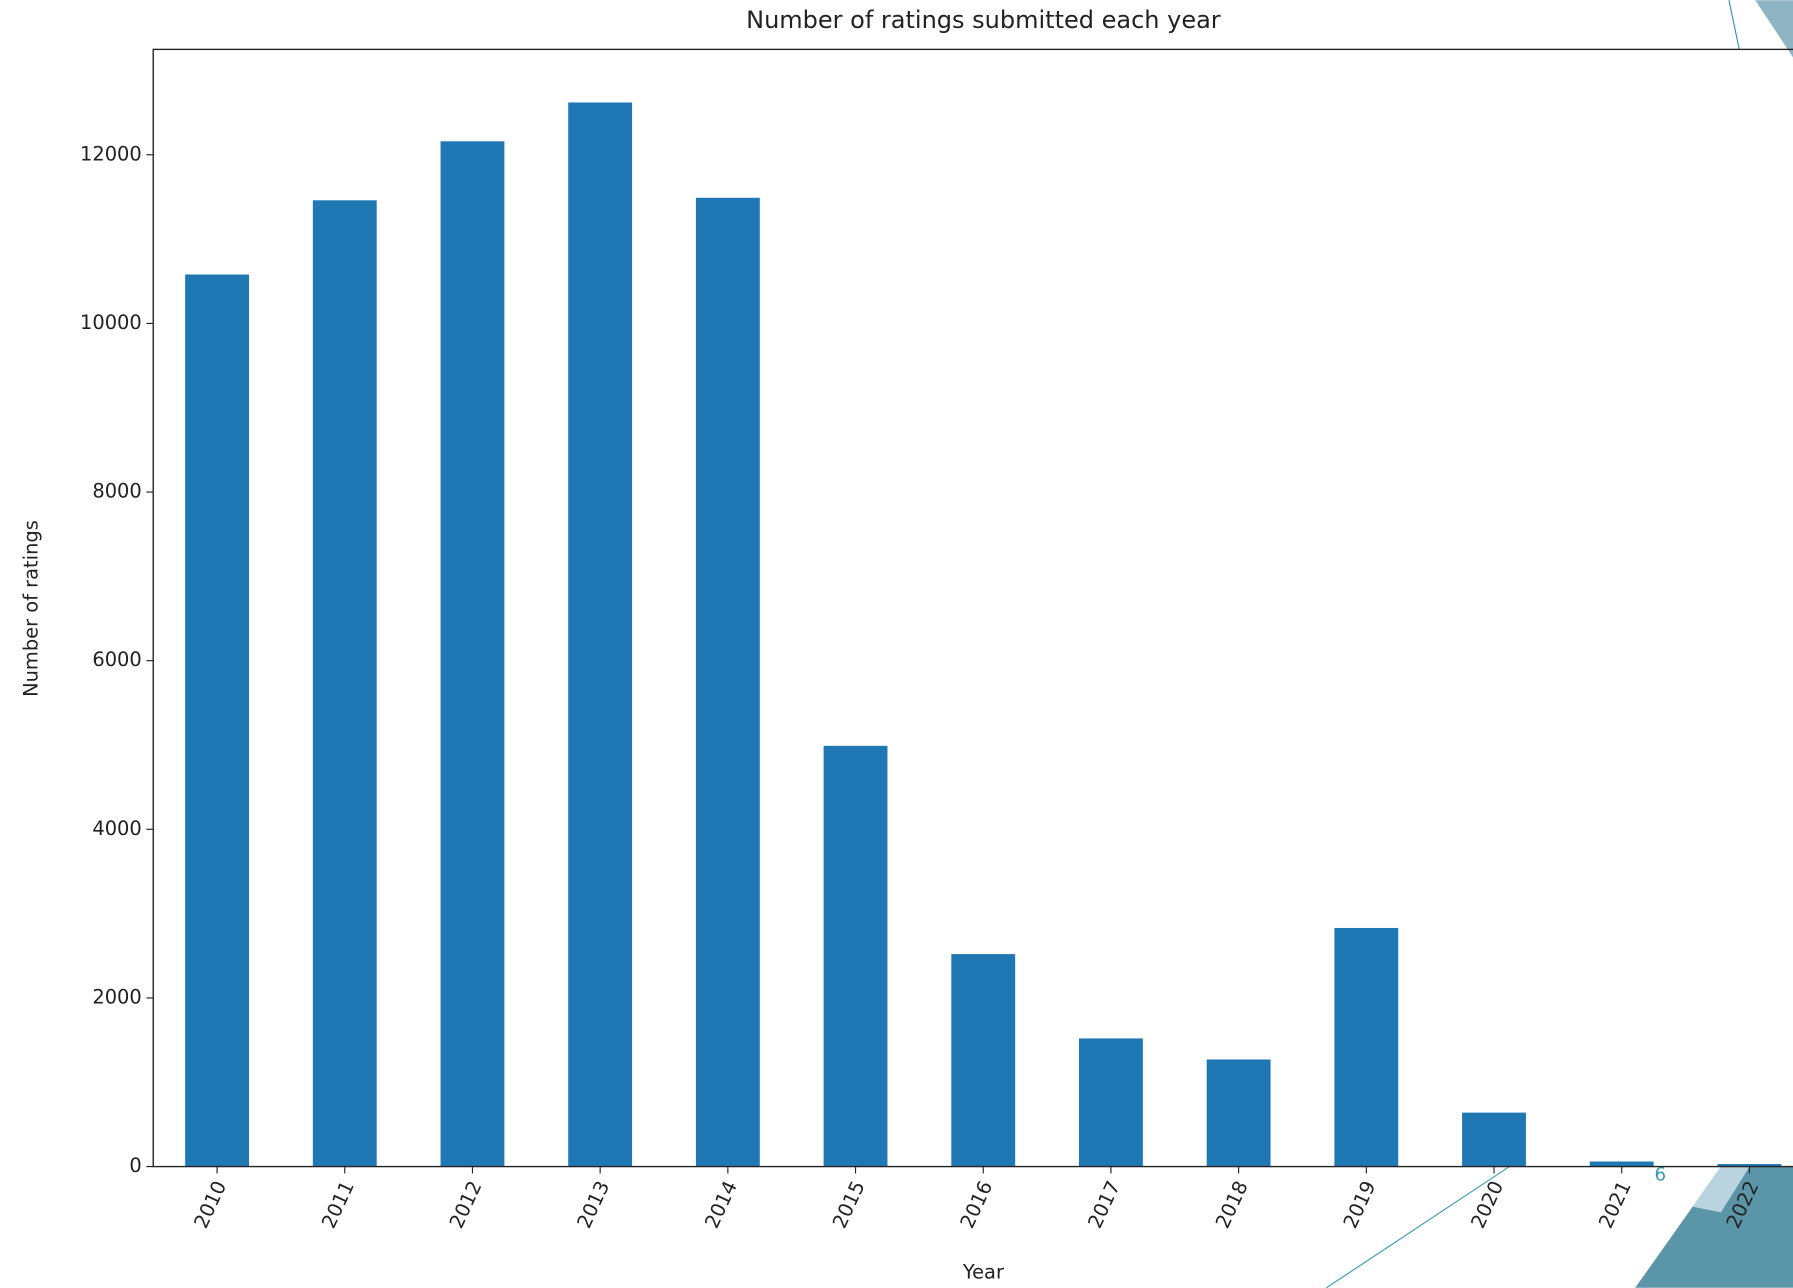  Describe the element at coordinates (116, 491) in the screenshot. I see `y-tick-label: 8000` at that location.